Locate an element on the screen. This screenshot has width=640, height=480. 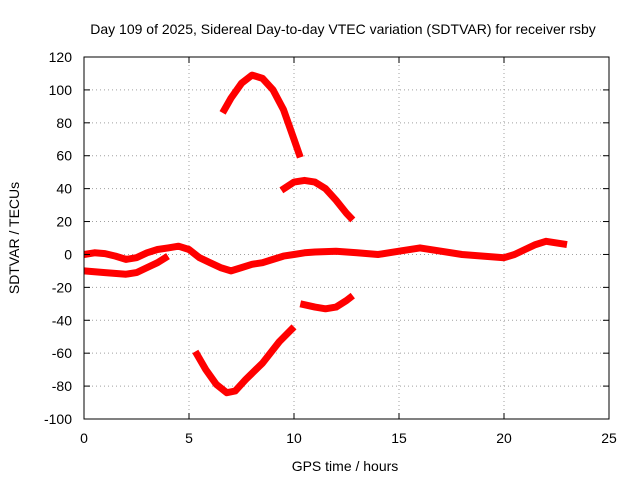
y-tick-label: -20 is located at coordinates (62, 287).